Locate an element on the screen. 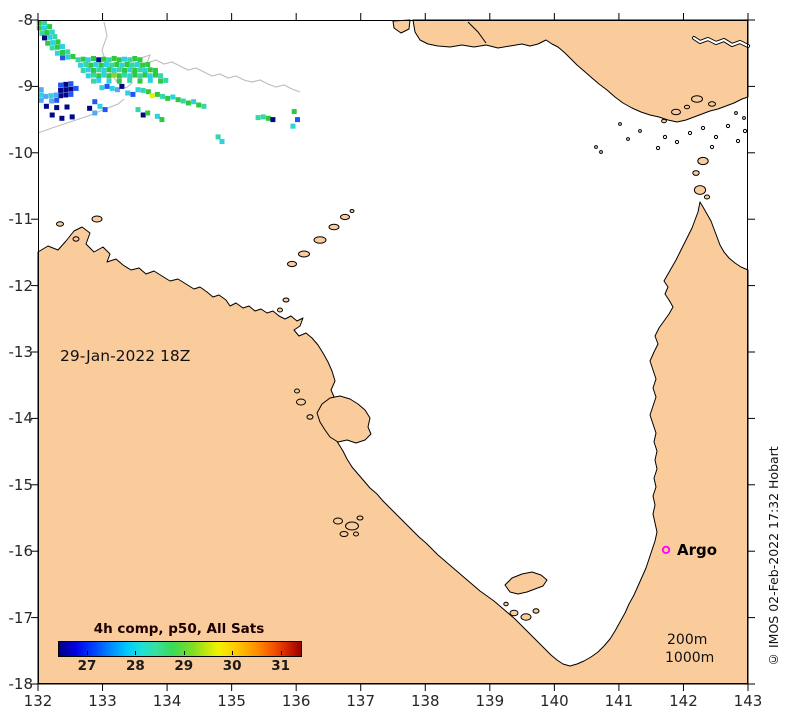 The width and height of the screenshot is (792, 716). island-groote-eylandt is located at coordinates (344, 419).